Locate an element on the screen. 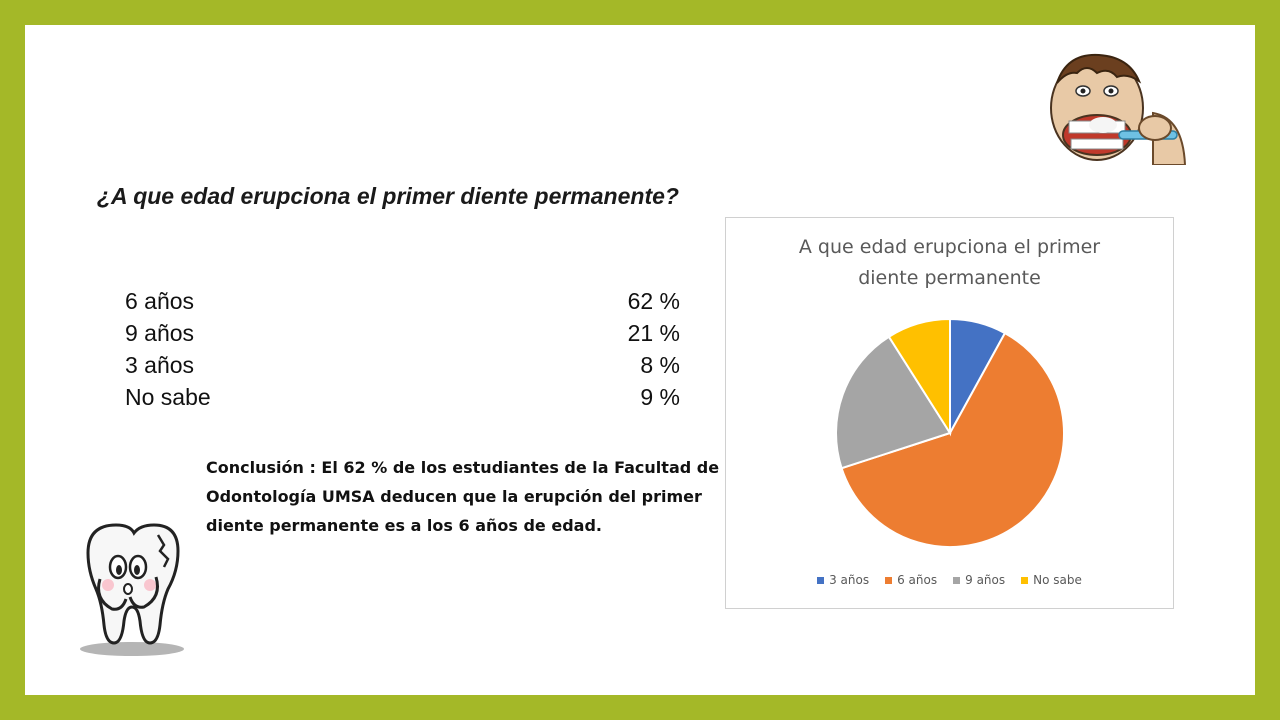 This screenshot has height=720, width=1280. pie-chart is located at coordinates (950, 432).